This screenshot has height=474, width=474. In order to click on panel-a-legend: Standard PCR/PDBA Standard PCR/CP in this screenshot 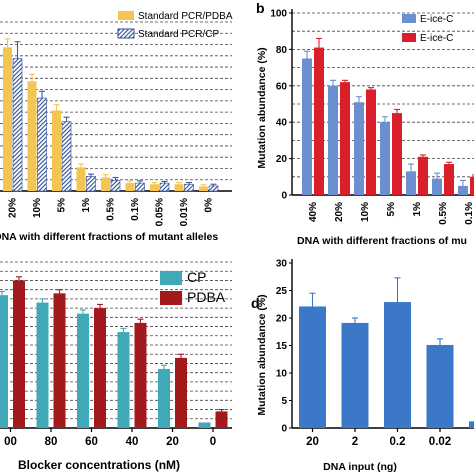, I will do `click(175, 25)`.